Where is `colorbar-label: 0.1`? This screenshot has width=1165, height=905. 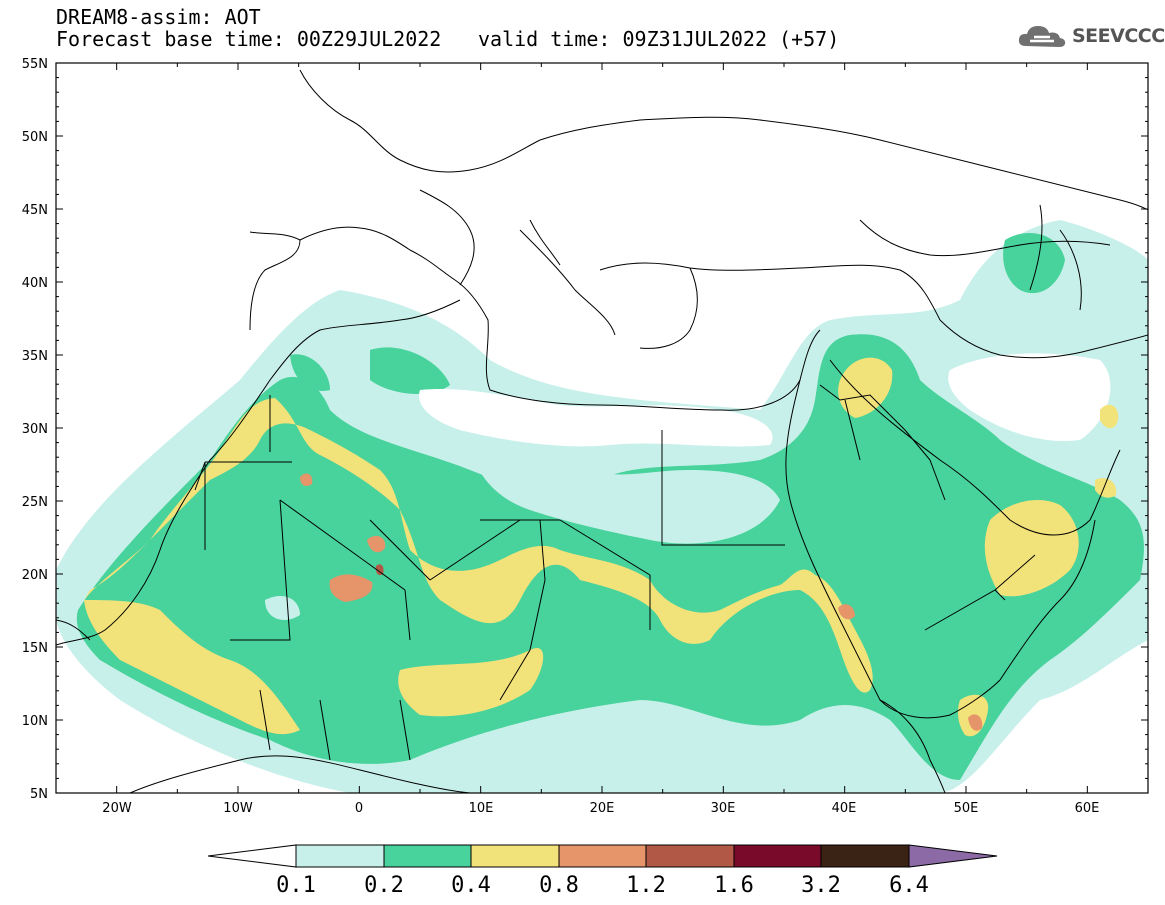
colorbar-label: 0.1 is located at coordinates (296, 885).